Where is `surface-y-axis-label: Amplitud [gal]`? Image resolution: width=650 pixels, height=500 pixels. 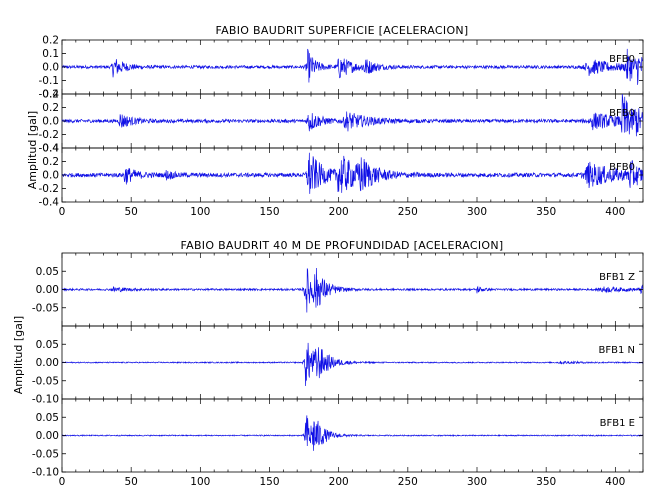 surface-y-axis-label: Amplitud [gal] is located at coordinates (32, 150).